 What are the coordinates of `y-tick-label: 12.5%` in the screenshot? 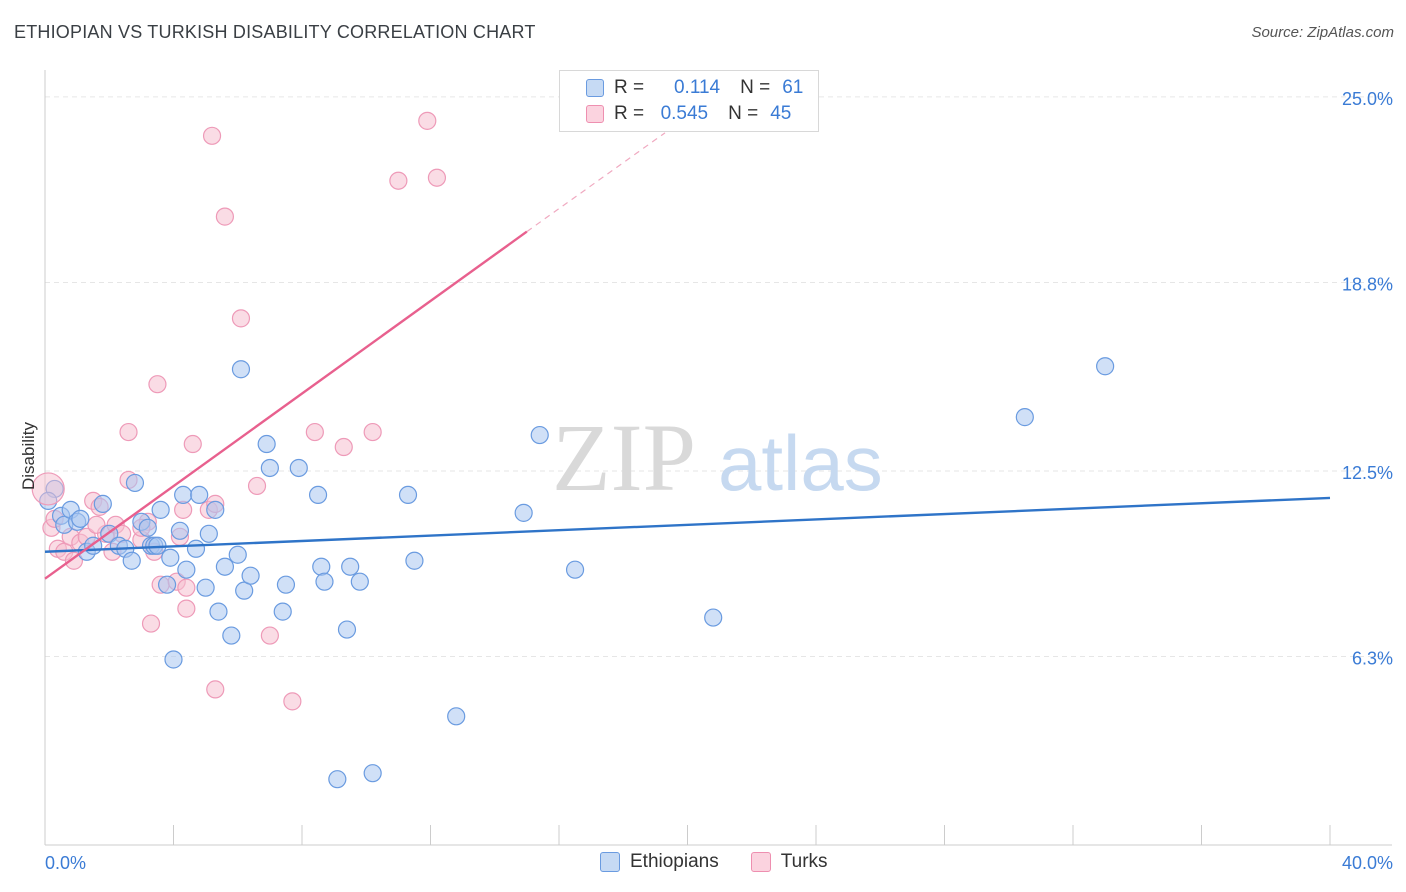 It's located at (1367, 473).